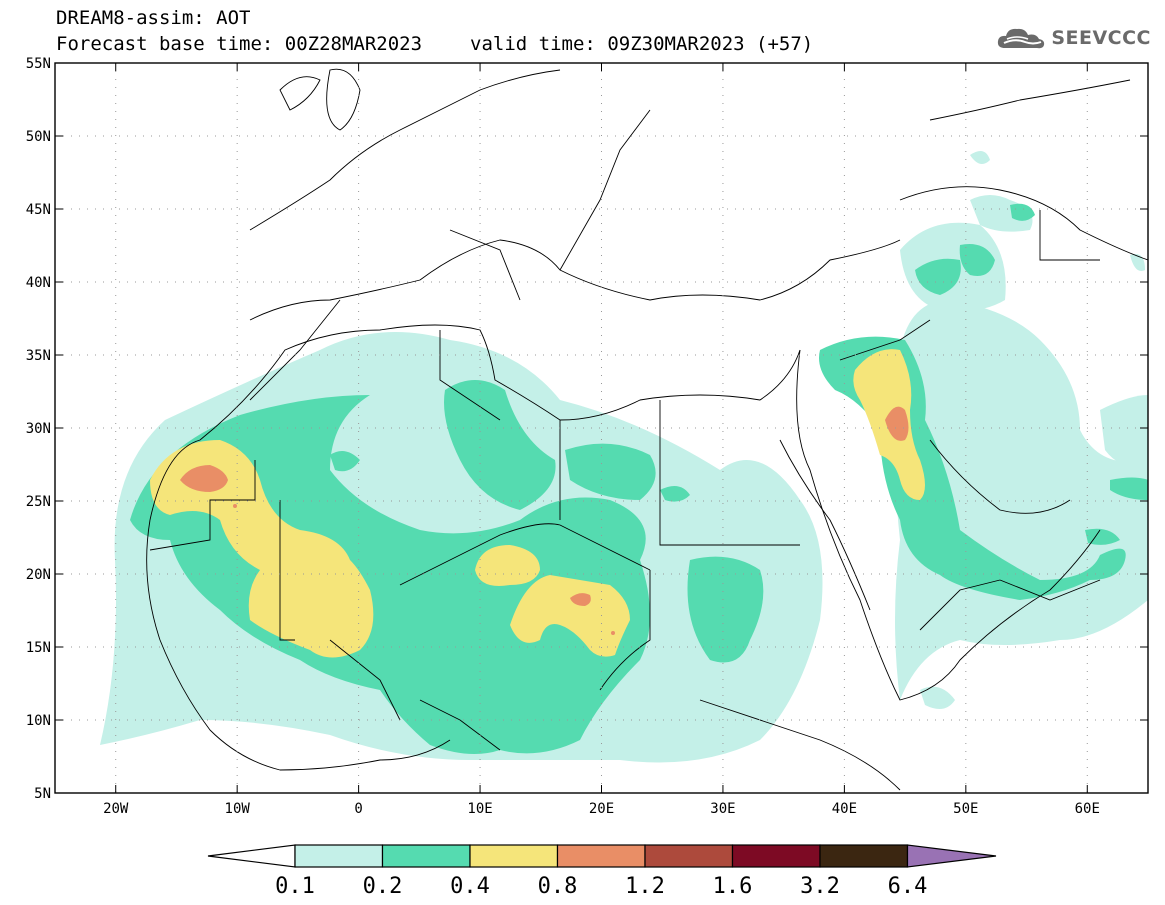 Image resolution: width=1165 pixels, height=905 pixels. Describe the element at coordinates (844, 809) in the screenshot. I see `lon-tick-label: 40E` at that location.